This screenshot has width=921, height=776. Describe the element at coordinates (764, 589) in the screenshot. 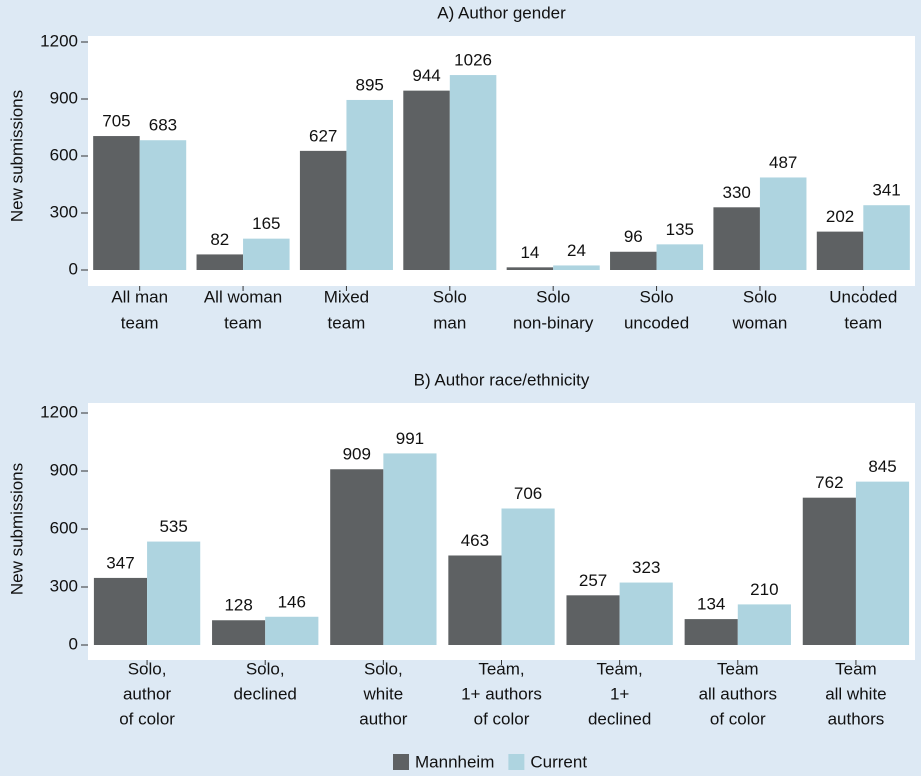

I see `value-label: 210` at that location.